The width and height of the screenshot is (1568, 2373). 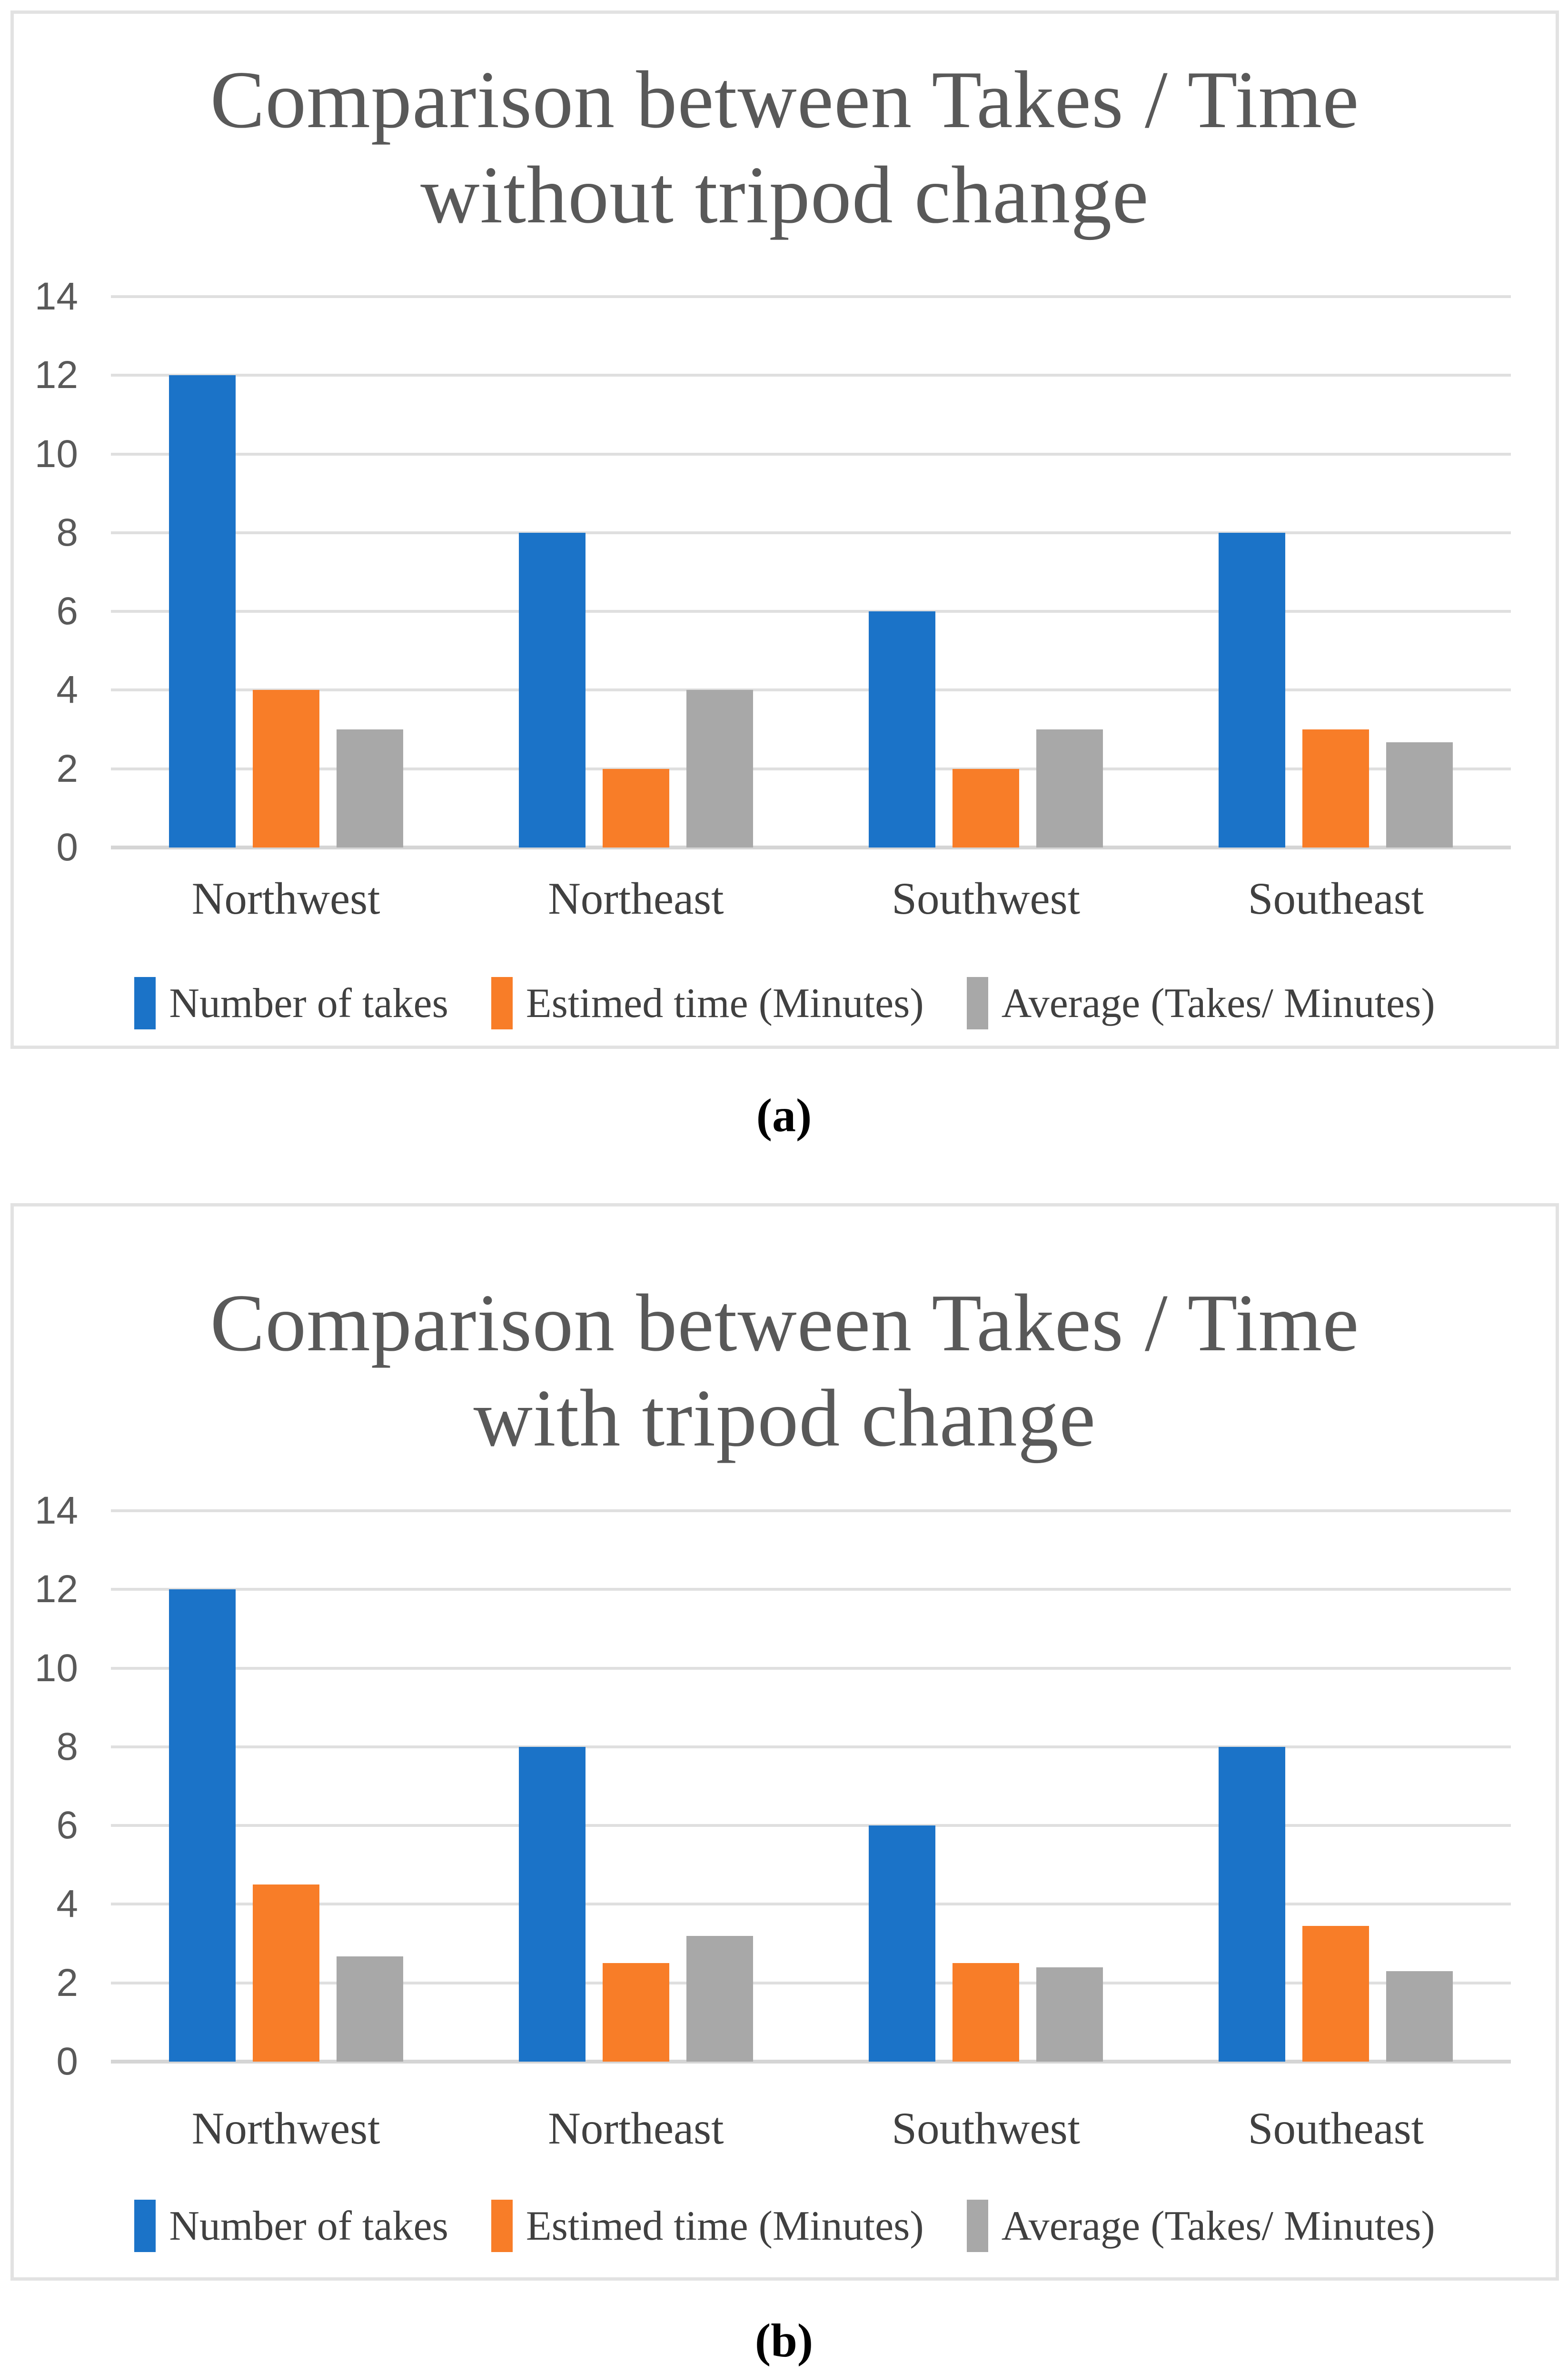 What do you see at coordinates (636, 898) in the screenshot?
I see `category-label-northeast: Northeast` at bounding box center [636, 898].